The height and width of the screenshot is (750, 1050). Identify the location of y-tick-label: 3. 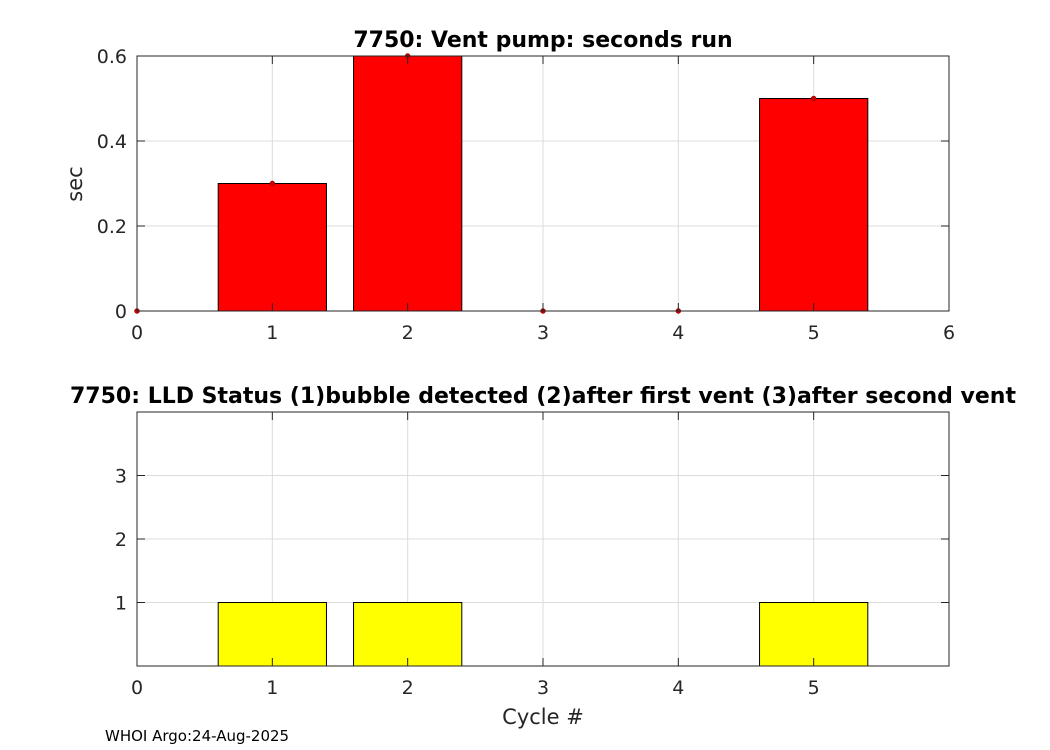
(121, 477).